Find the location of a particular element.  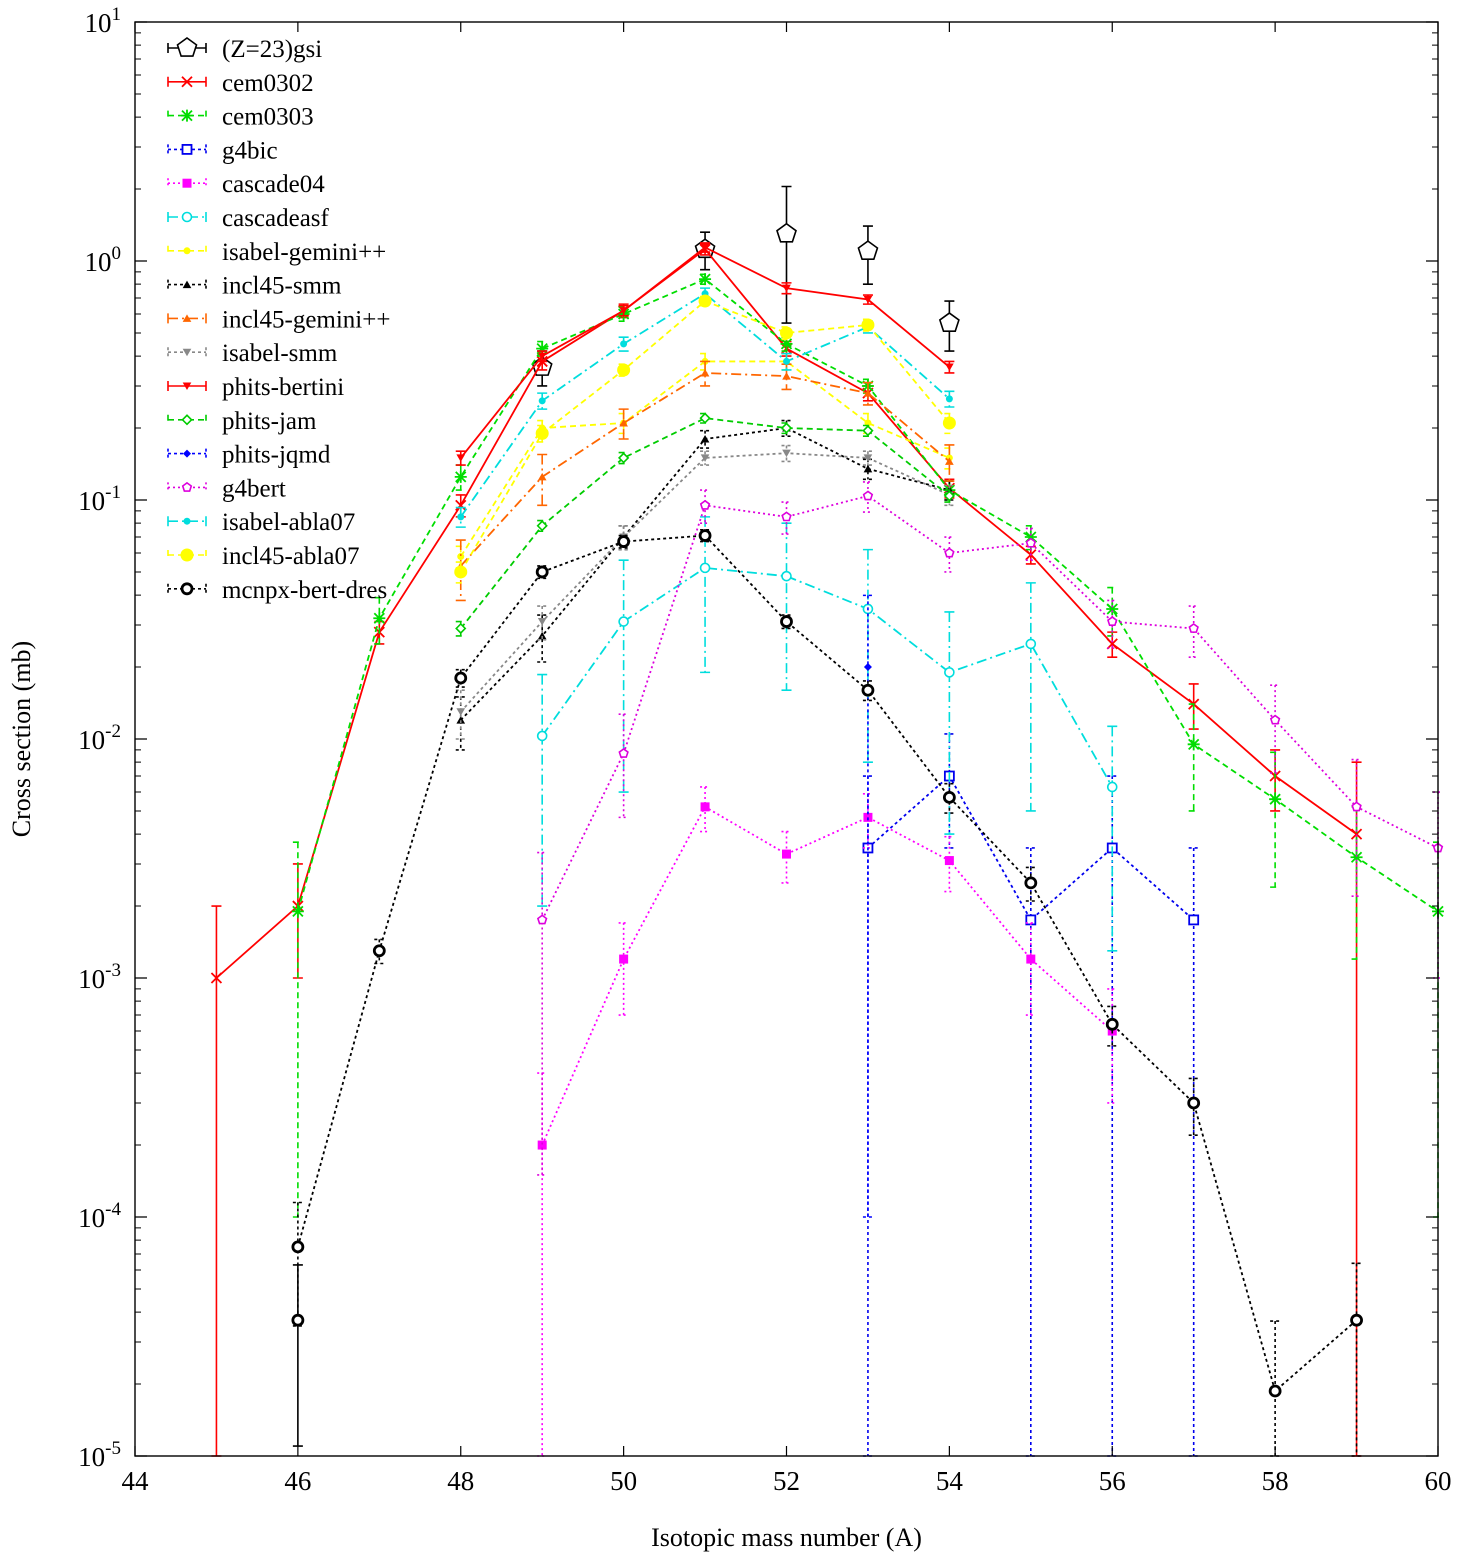

legend-item: g4bert is located at coordinates (226, 488).